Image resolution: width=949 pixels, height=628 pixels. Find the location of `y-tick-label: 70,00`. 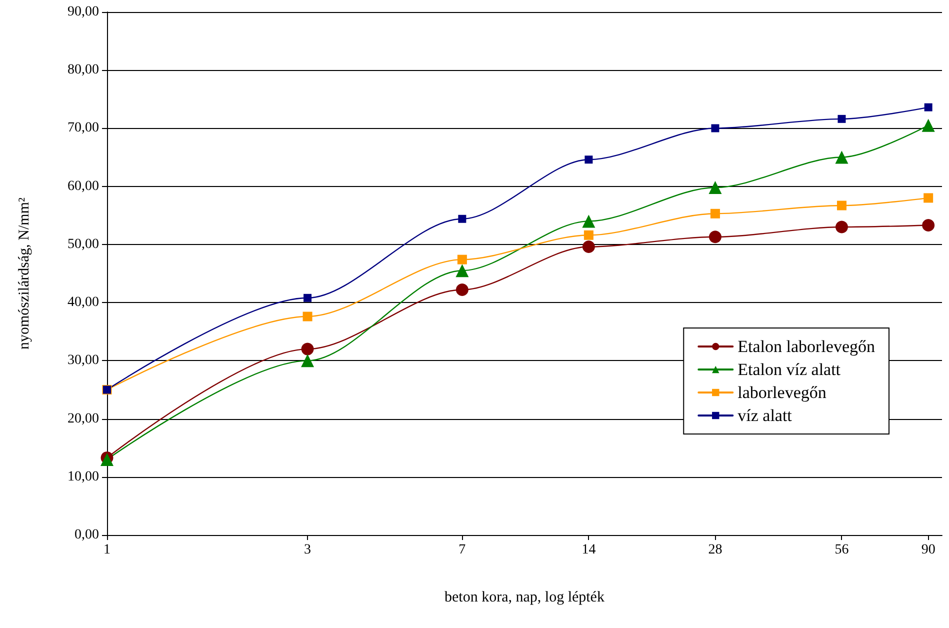

y-tick-label: 70,00 is located at coordinates (83, 128).